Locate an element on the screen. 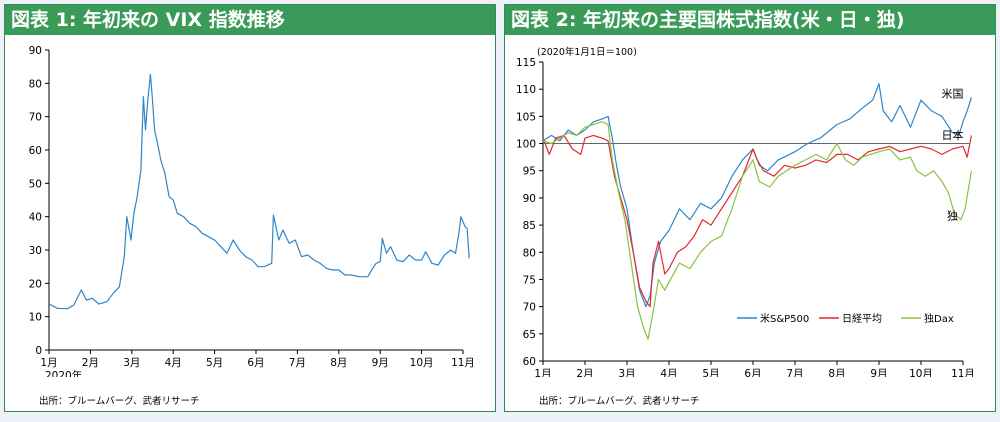 This screenshot has height=422, width=1000. series-annotation: 独 is located at coordinates (952, 216).